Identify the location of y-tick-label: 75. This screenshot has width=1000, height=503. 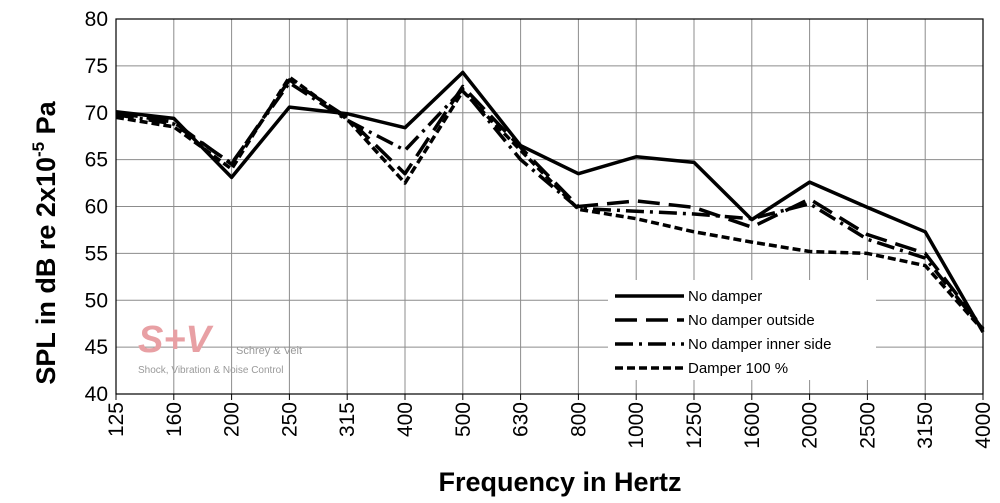
(96, 66).